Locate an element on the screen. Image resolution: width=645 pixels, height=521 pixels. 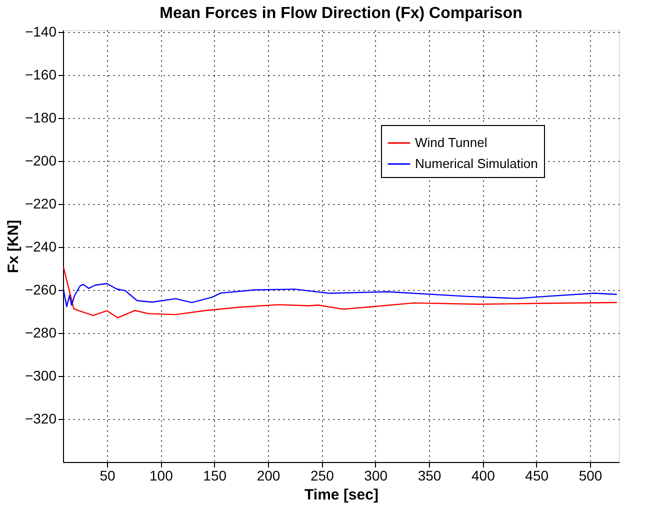
y-tick-label: −280 is located at coordinates (40, 332).